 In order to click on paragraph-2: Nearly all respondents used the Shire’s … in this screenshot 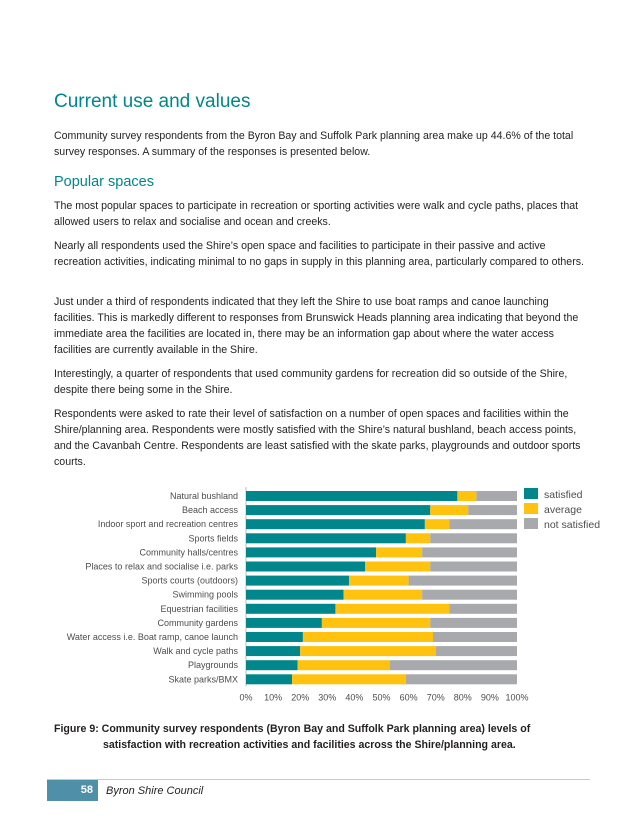, I will do `click(319, 254)`.